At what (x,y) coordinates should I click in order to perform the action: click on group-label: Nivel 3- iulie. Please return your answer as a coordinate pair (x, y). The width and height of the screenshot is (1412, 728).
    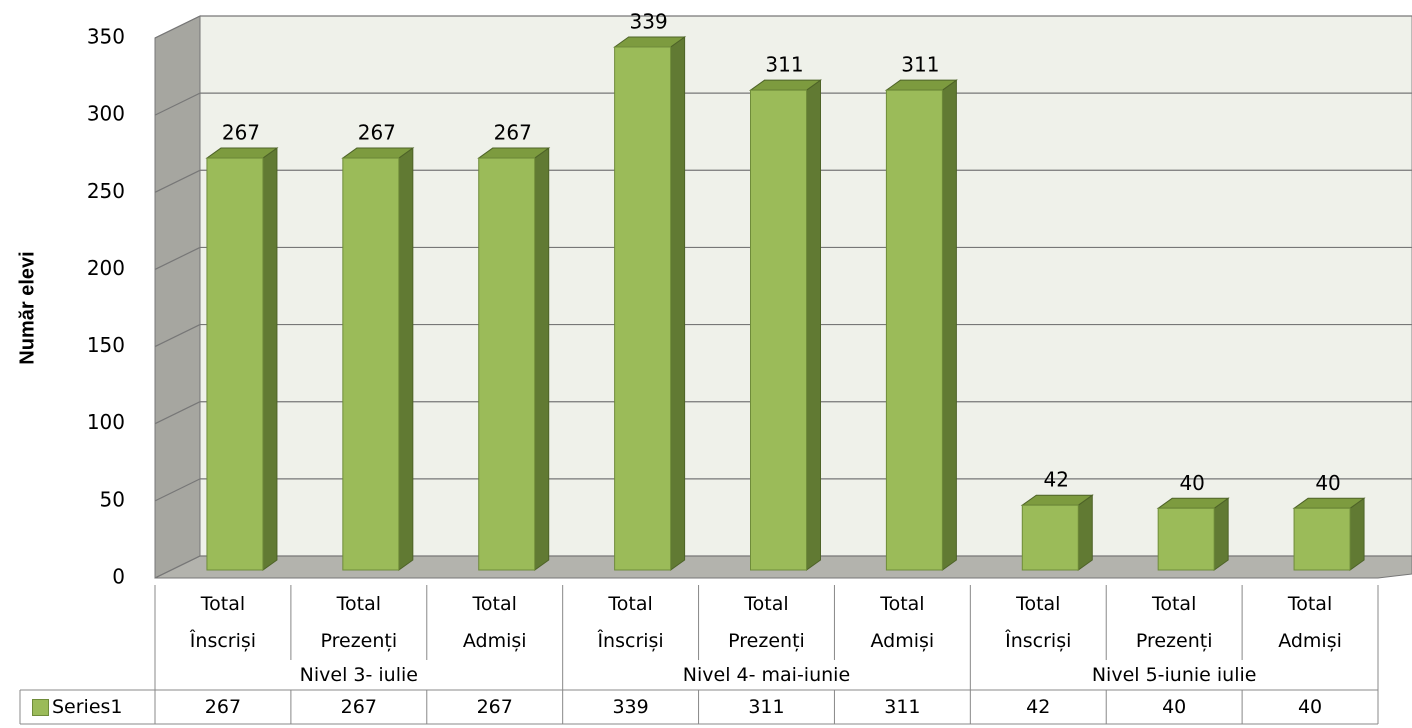
    Looking at the image, I should click on (358, 675).